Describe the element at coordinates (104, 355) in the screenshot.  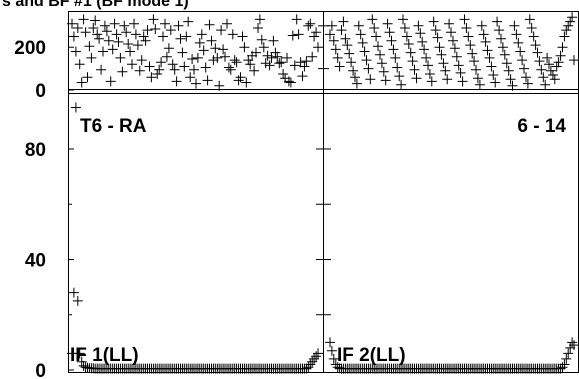
I see `annotation-2: IF 1(LL)` at that location.